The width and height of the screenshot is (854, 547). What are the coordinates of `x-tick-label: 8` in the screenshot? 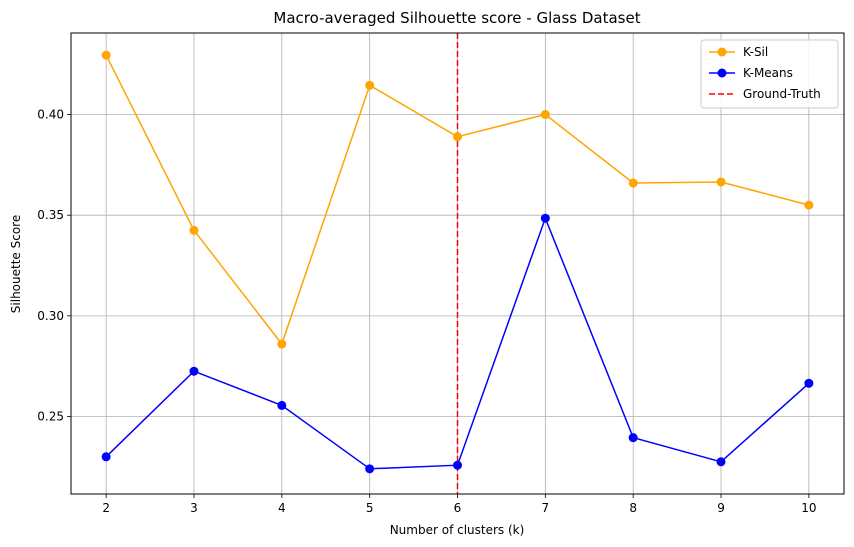 It's located at (633, 508).